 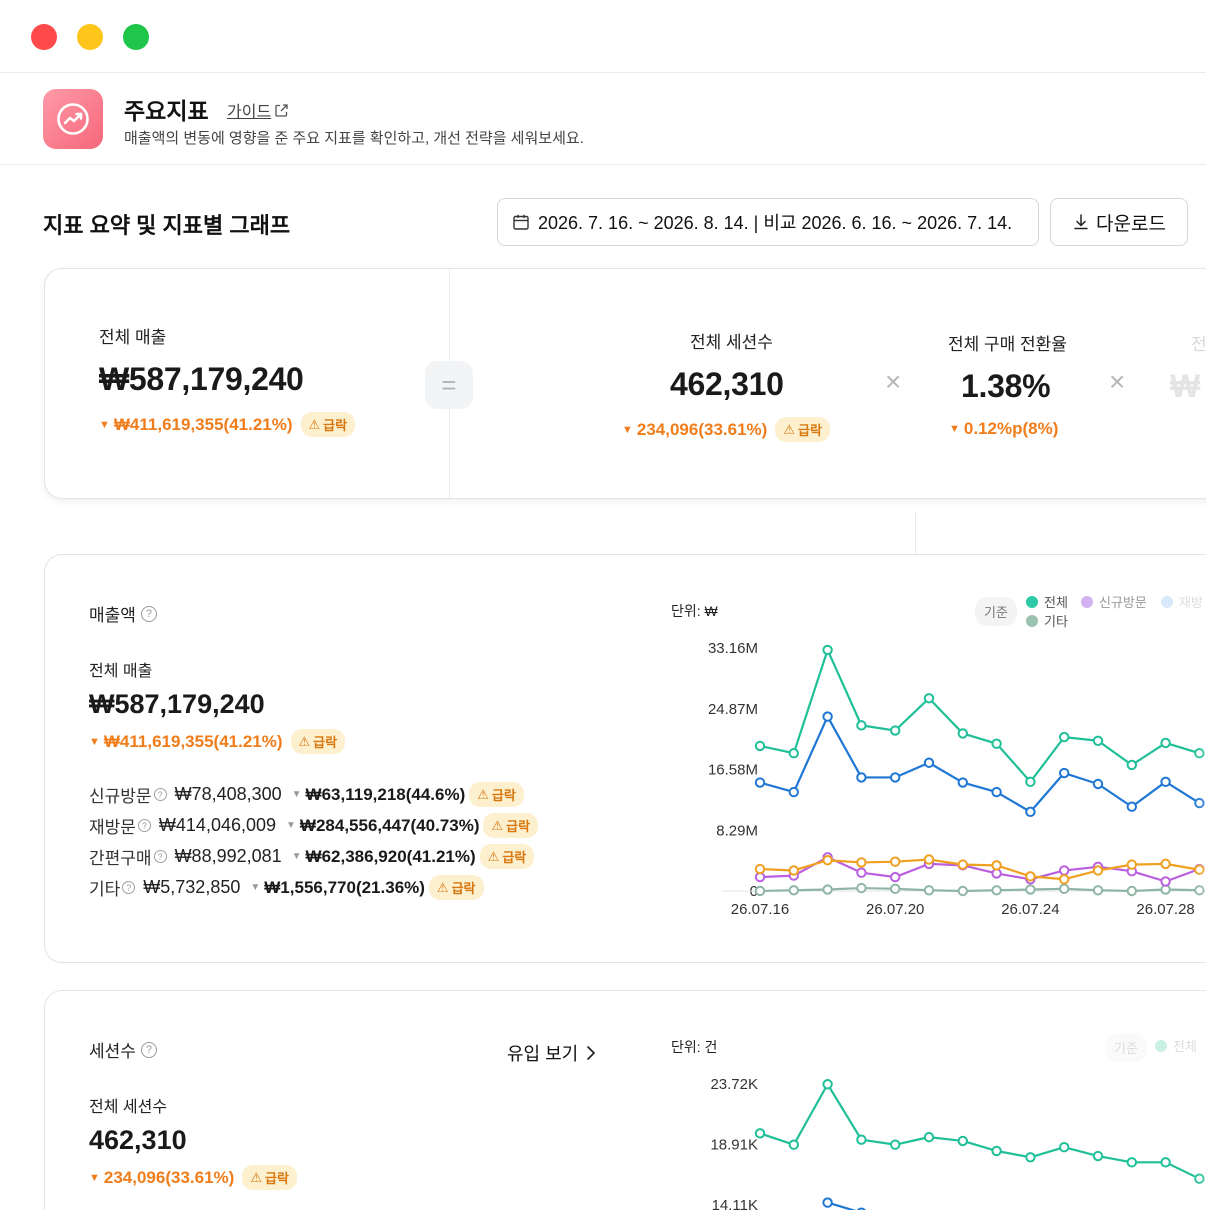 I want to click on breakdown-delta-text: ₩63,119,218(44.6%), so click(x=385, y=794).